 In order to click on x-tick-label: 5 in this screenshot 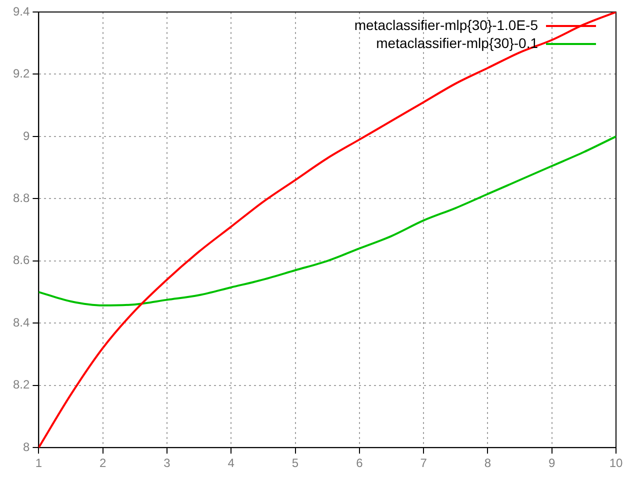, I will do `click(295, 463)`.